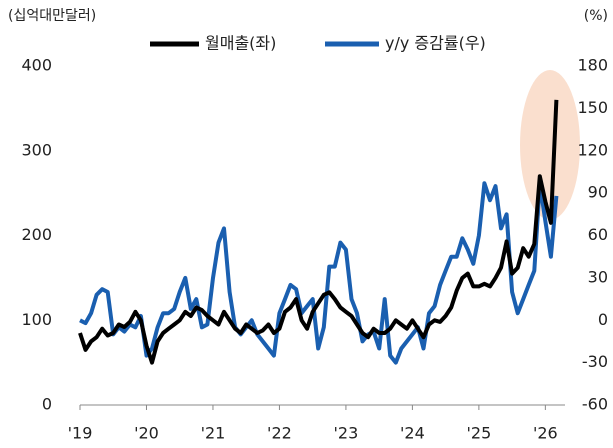 The image size is (613, 448). Describe the element at coordinates (36, 65) in the screenshot. I see `y-tick-label: 400` at that location.